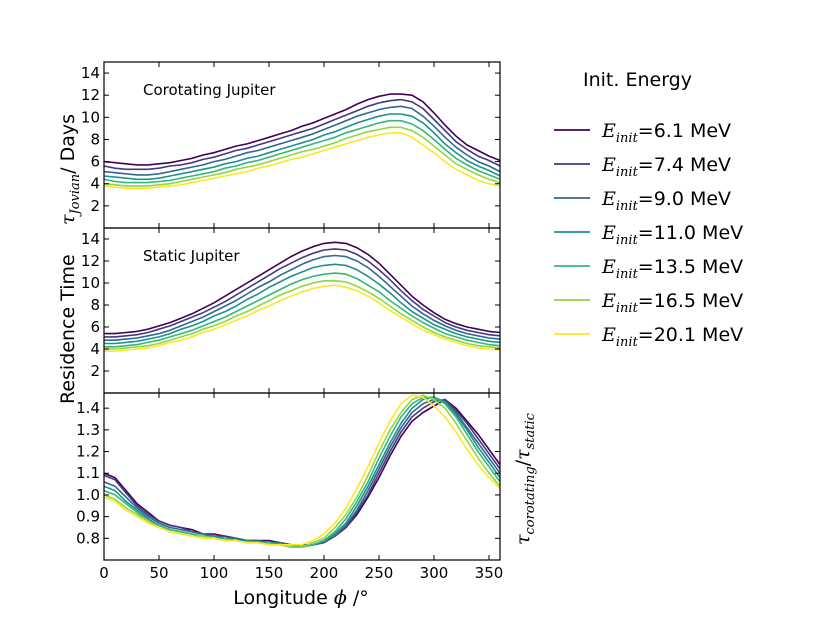 The image size is (830, 623). What do you see at coordinates (324, 573) in the screenshot?
I see `xtick-label-4: 200` at bounding box center [324, 573].